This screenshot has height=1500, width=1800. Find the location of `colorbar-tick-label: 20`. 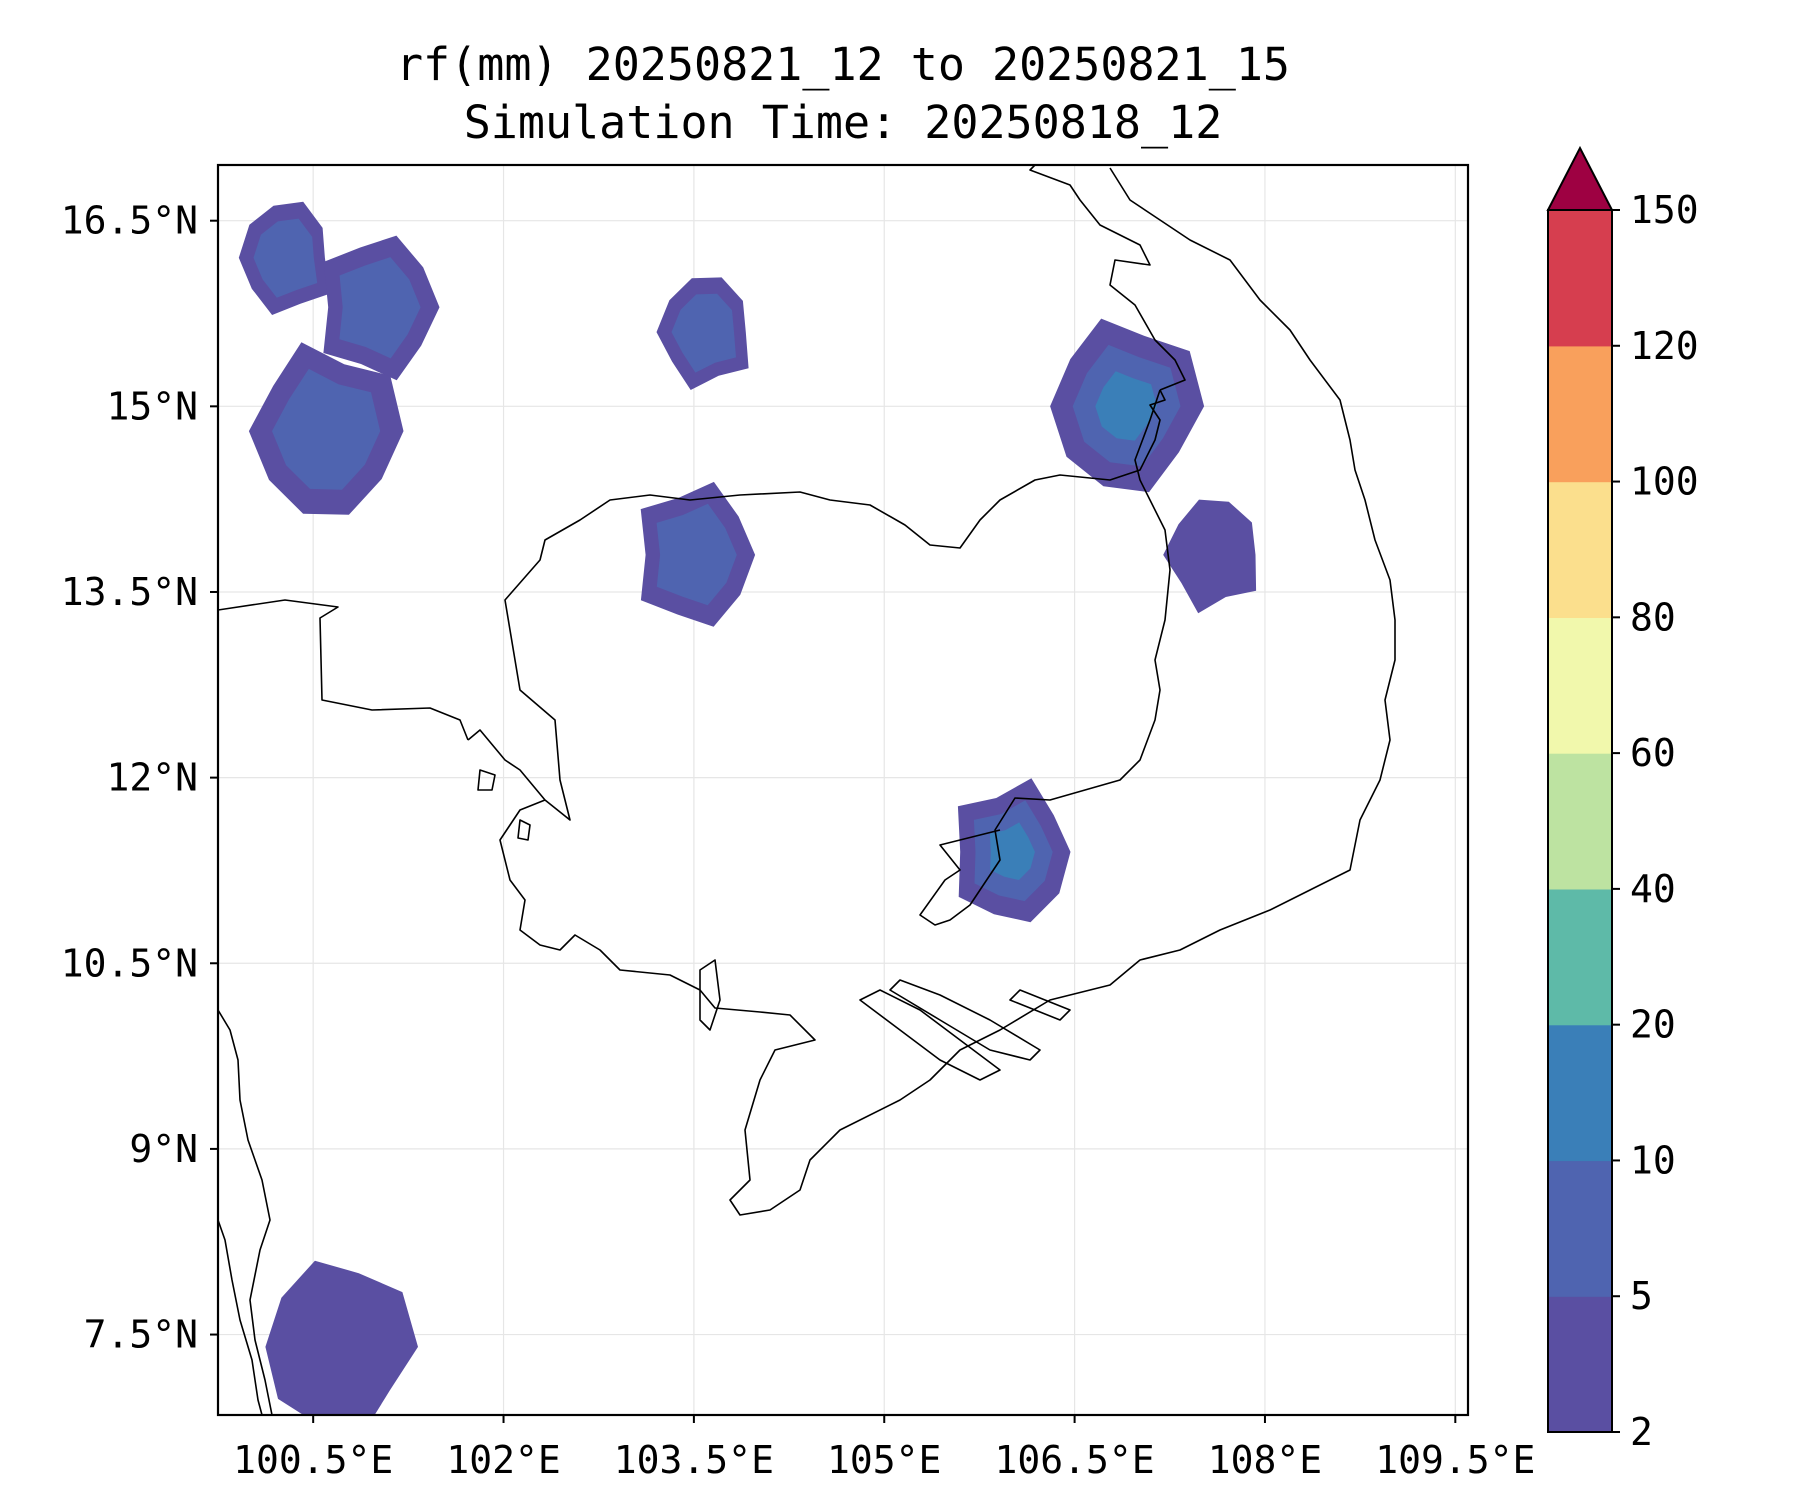

colorbar-tick-label: 20 is located at coordinates (1653, 1025).